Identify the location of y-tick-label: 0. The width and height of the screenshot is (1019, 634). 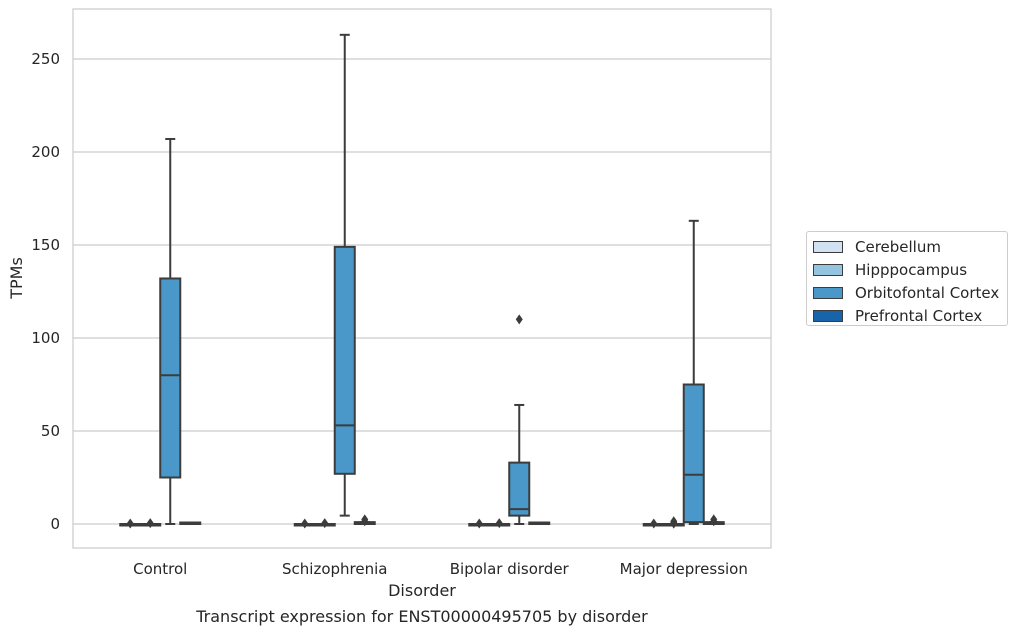
(55, 524).